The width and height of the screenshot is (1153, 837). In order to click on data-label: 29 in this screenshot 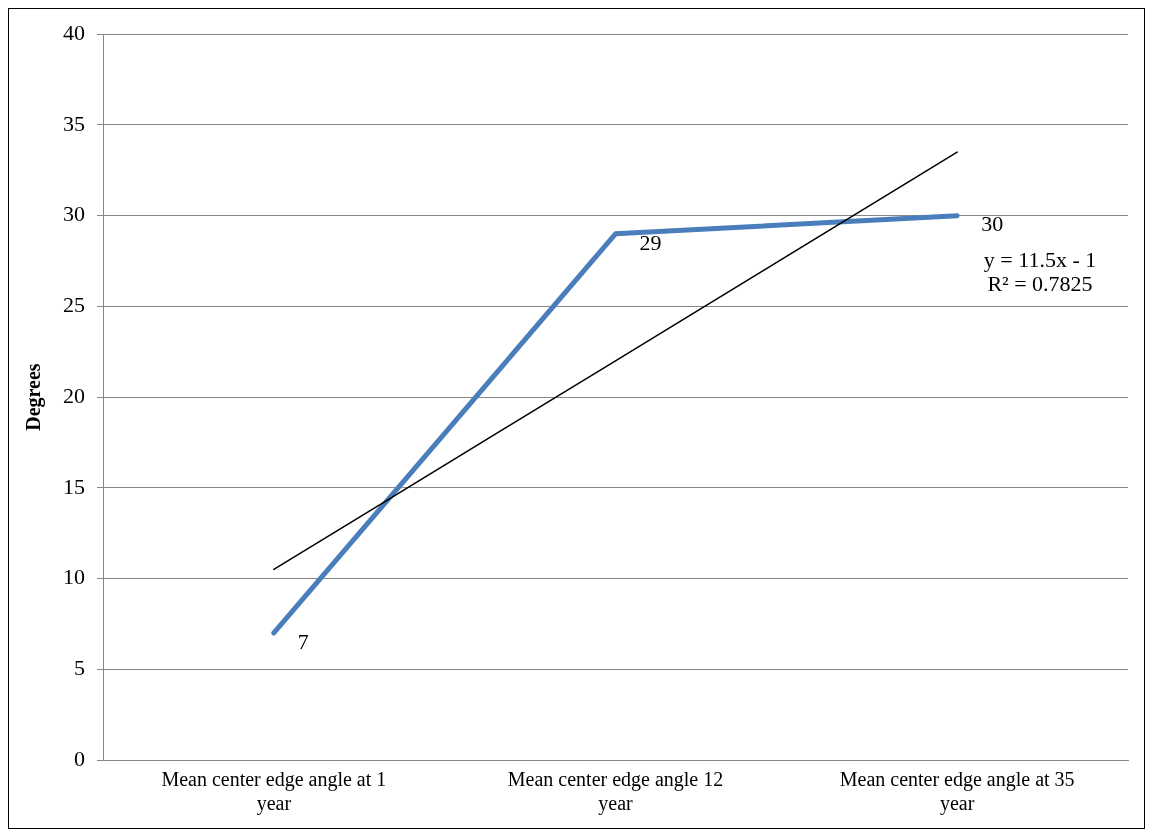, I will do `click(650, 242)`.